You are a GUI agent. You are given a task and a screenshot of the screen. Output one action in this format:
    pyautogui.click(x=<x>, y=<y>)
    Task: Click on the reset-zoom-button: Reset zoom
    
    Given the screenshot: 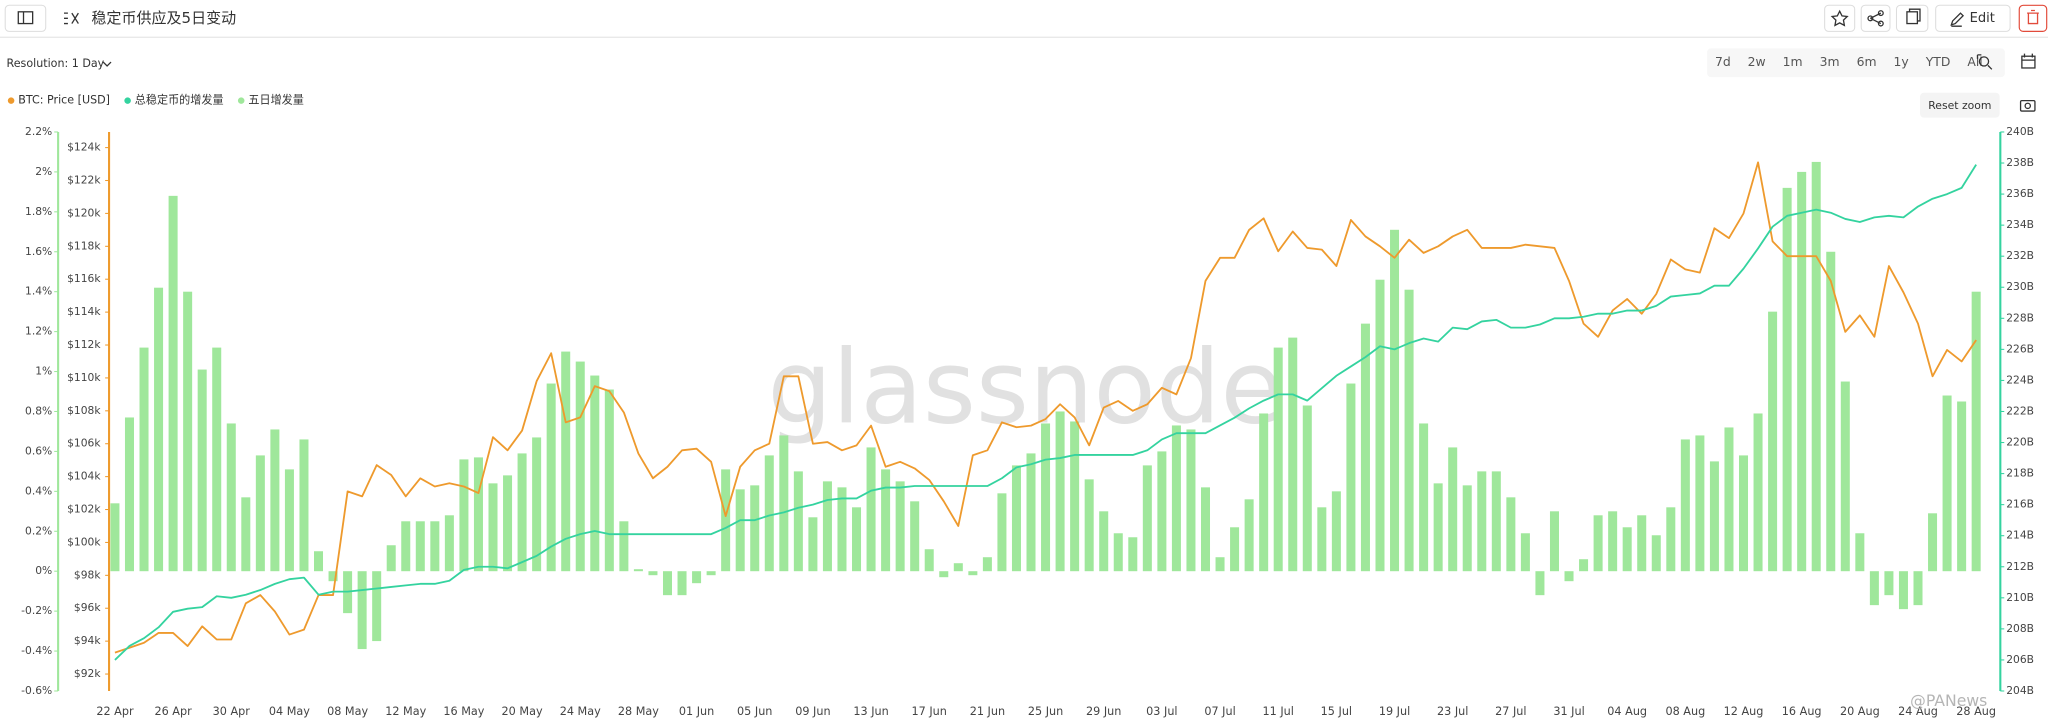 What is the action you would take?
    pyautogui.click(x=1960, y=105)
    